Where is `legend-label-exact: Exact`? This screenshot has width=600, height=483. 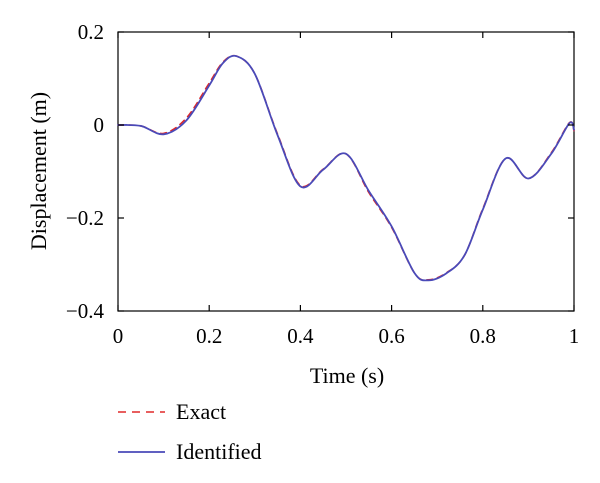 legend-label-exact: Exact is located at coordinates (201, 411).